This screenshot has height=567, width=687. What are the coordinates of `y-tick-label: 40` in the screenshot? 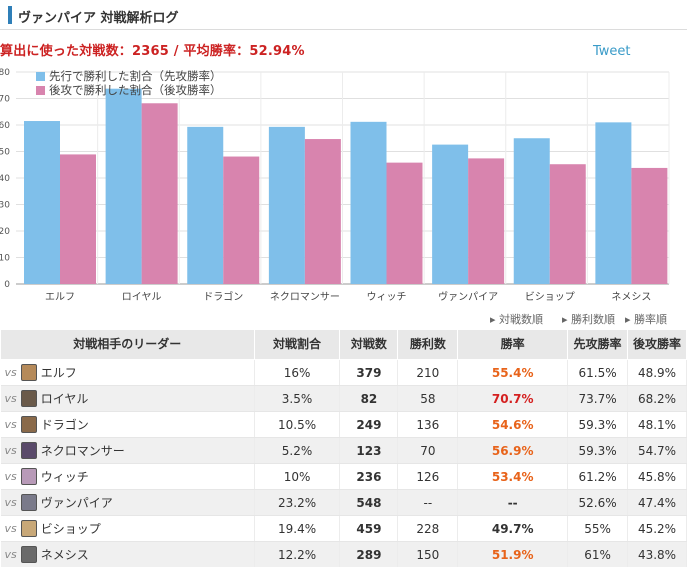 It's located at (5, 179).